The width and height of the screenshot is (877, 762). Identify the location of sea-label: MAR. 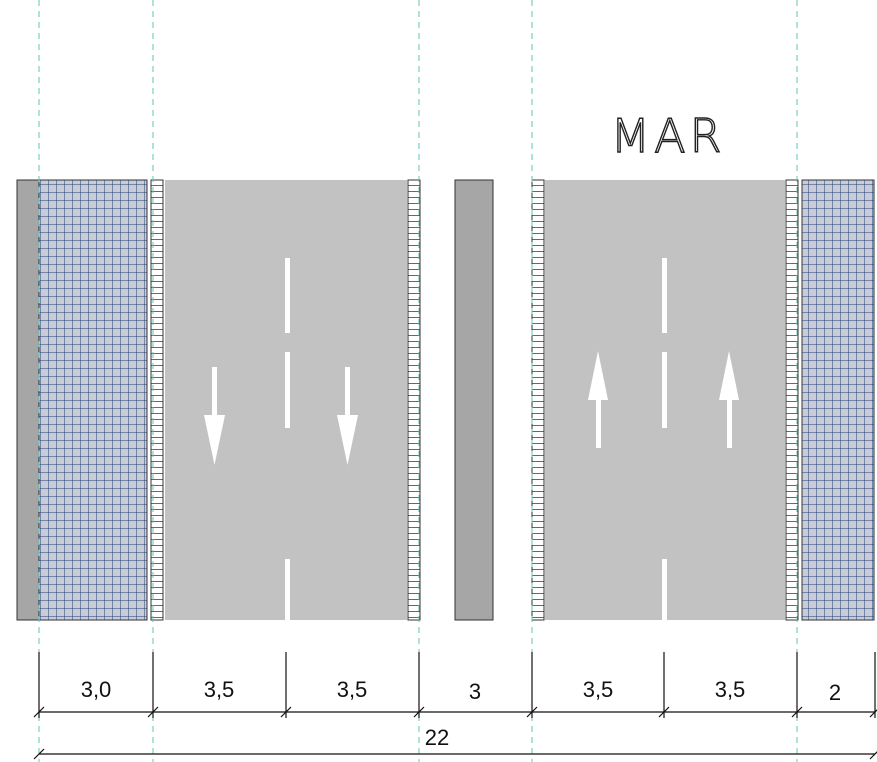
(667, 136).